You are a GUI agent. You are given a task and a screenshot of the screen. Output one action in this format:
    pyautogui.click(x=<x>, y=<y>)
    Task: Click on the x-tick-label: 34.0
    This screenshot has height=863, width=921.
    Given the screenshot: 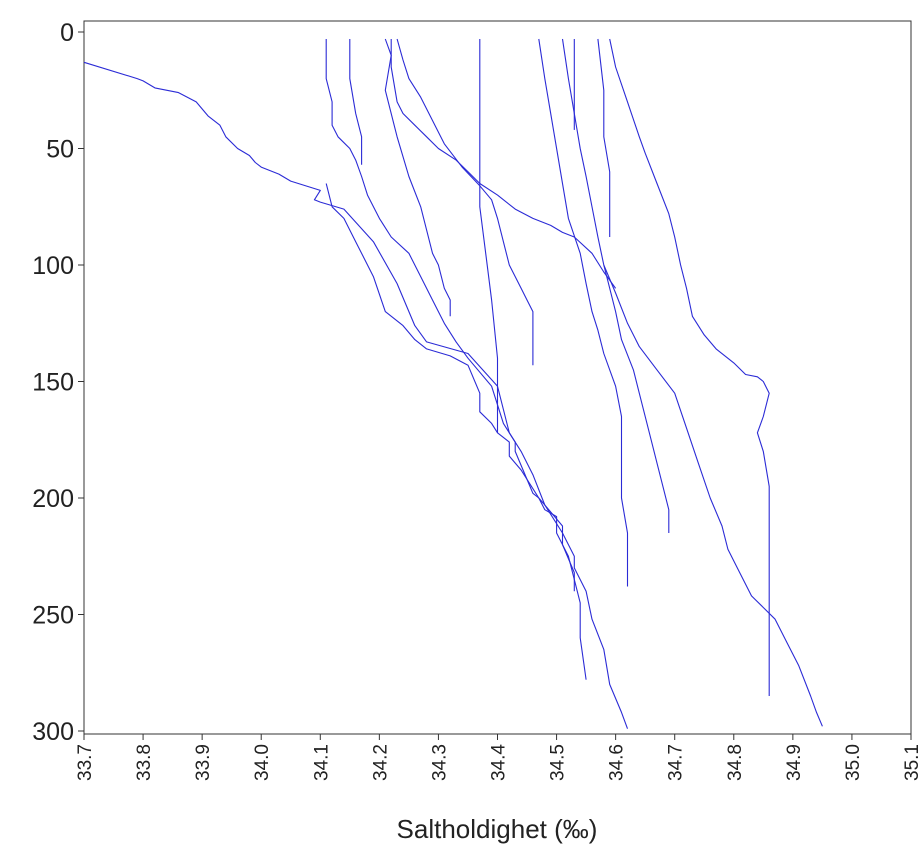 What is the action you would take?
    pyautogui.click(x=262, y=762)
    